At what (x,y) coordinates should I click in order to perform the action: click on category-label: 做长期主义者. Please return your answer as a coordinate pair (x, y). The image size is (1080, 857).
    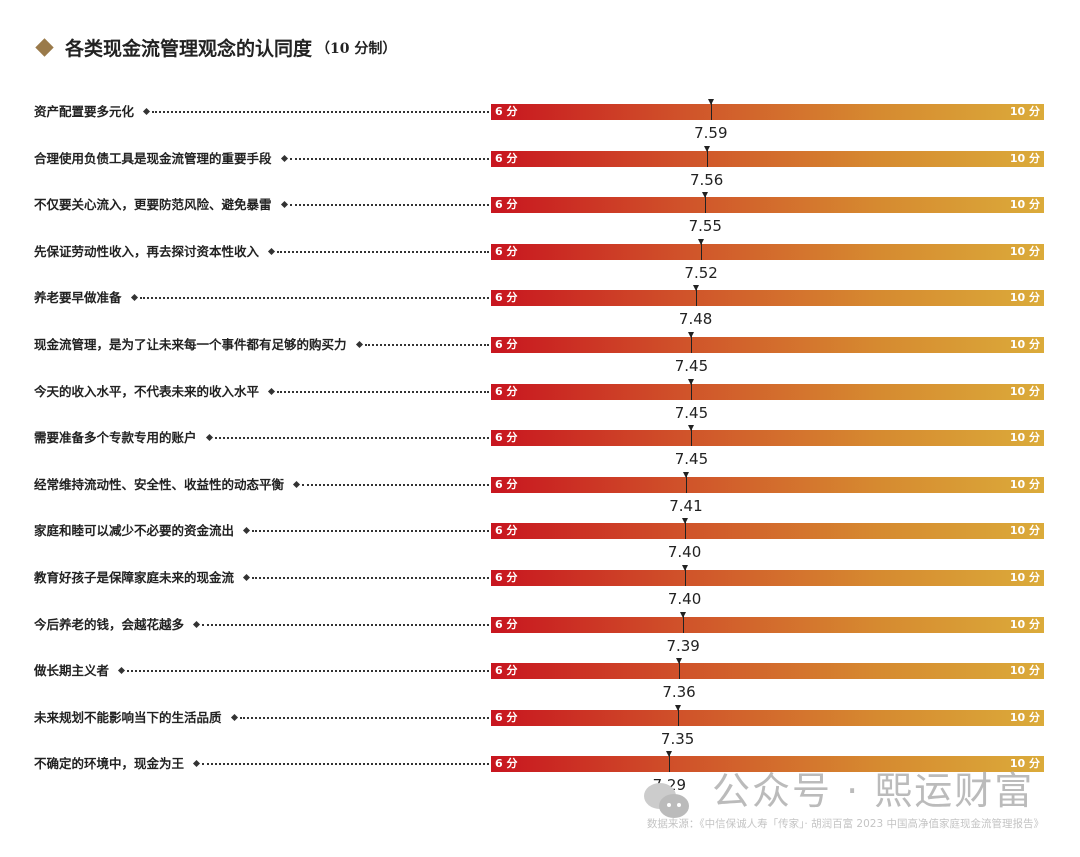
    Looking at the image, I should click on (75, 671).